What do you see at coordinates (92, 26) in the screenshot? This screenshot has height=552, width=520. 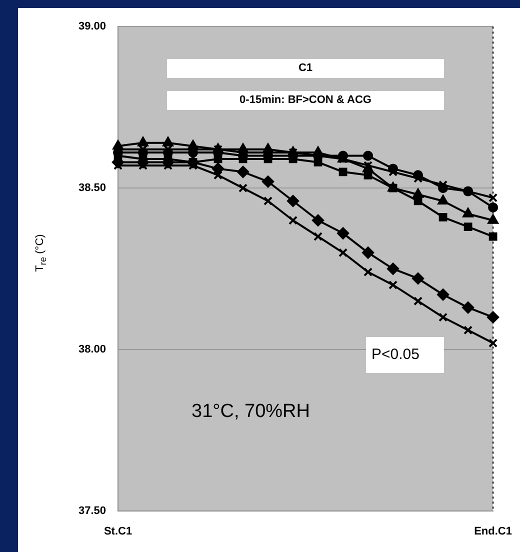 I see `y-tick-label: 39.00` at bounding box center [92, 26].